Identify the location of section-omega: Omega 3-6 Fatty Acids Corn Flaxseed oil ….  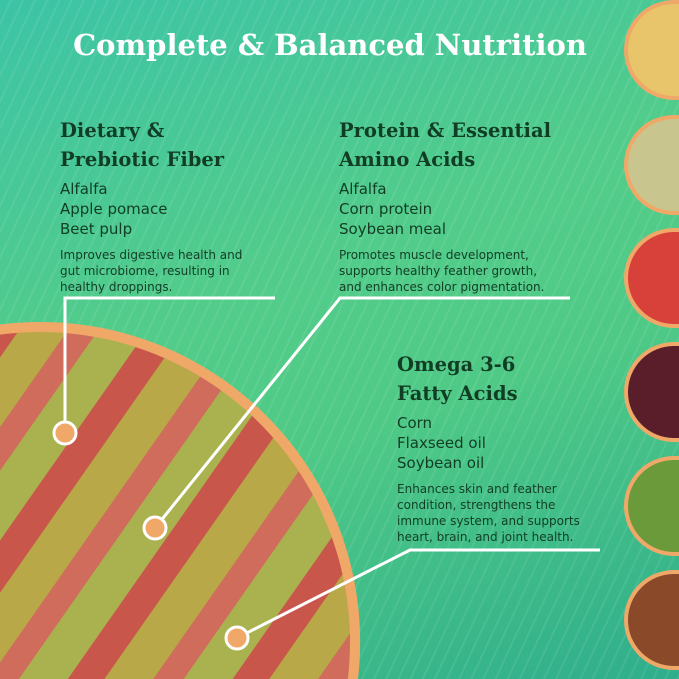
(488, 447).